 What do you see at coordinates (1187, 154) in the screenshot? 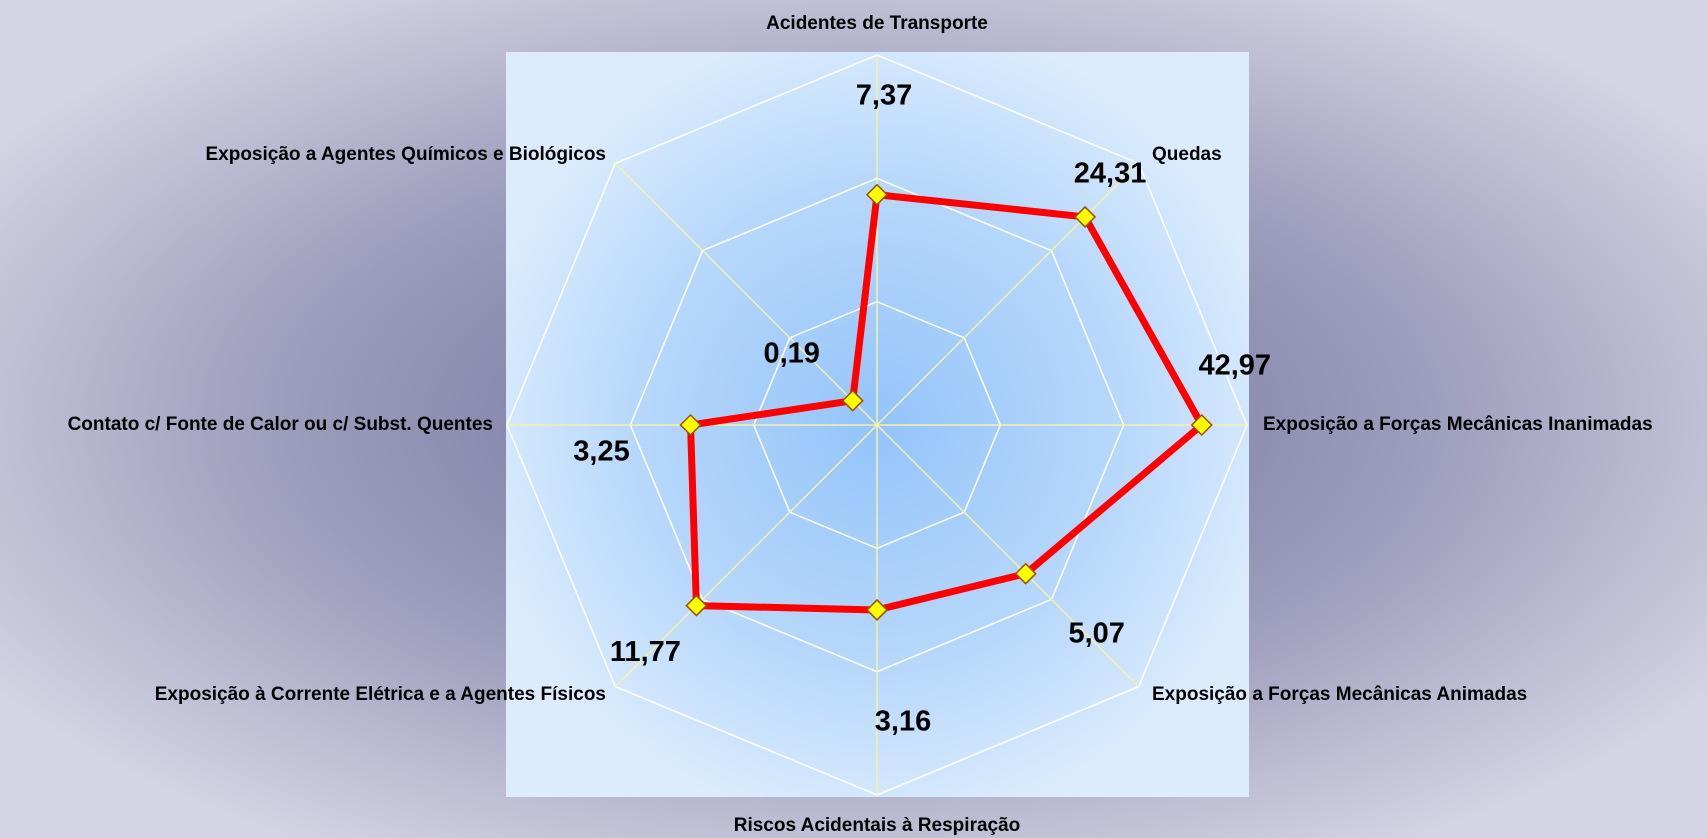
I see `category-label: Quedas` at bounding box center [1187, 154].